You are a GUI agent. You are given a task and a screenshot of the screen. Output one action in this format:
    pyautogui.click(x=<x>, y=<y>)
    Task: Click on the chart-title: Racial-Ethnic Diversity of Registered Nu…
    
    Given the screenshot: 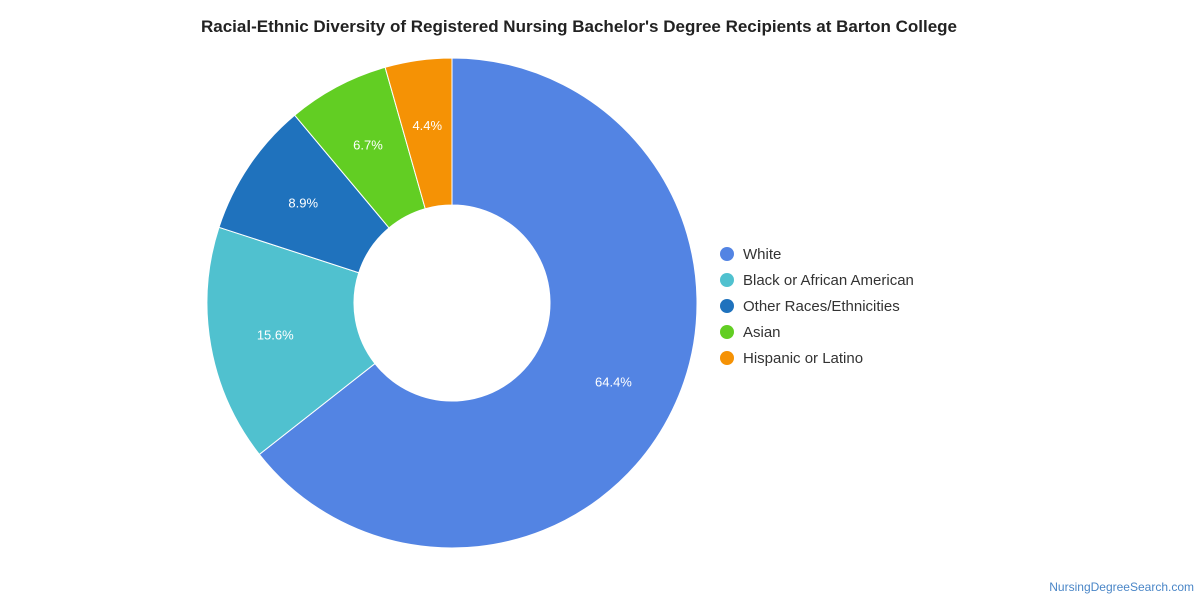 What is the action you would take?
    pyautogui.click(x=579, y=26)
    